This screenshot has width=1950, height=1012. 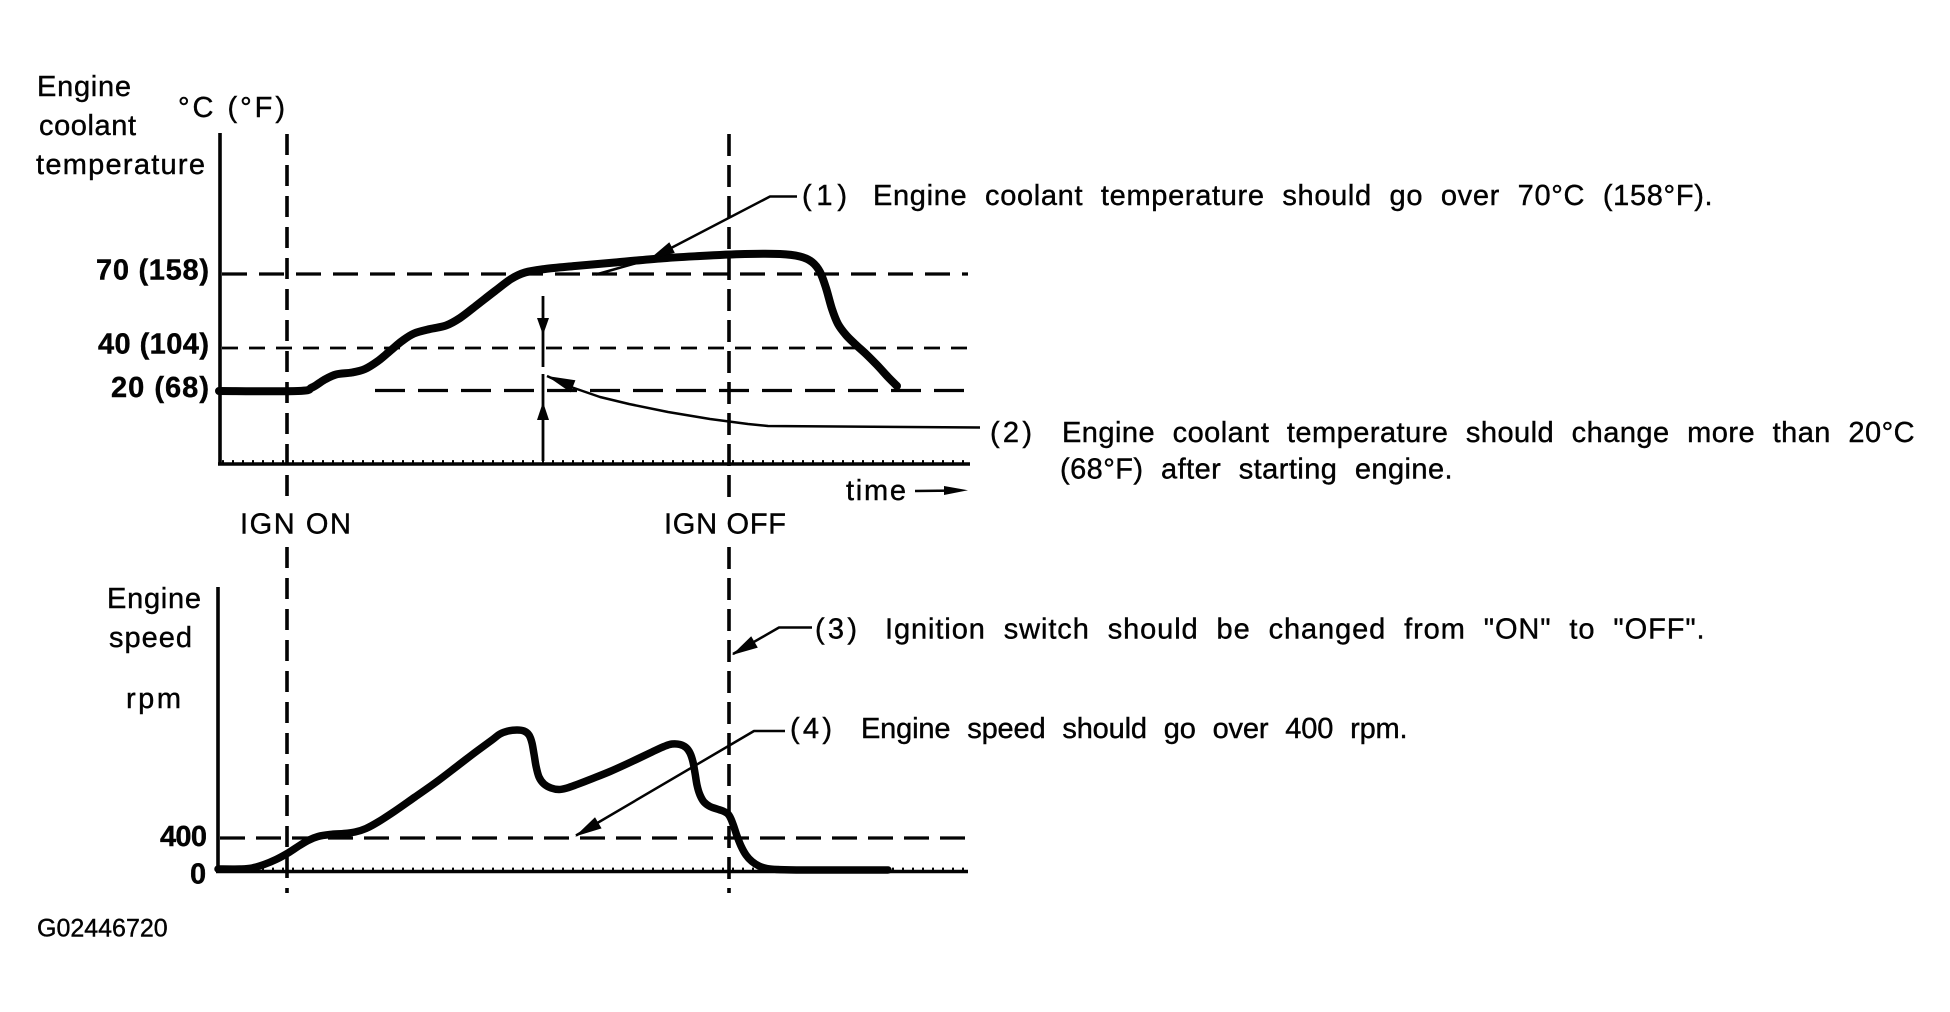 What do you see at coordinates (1134, 729) in the screenshot?
I see `svg-text:Engine speed should go over 40: Engine speed should go over 400 rpm.` at bounding box center [1134, 729].